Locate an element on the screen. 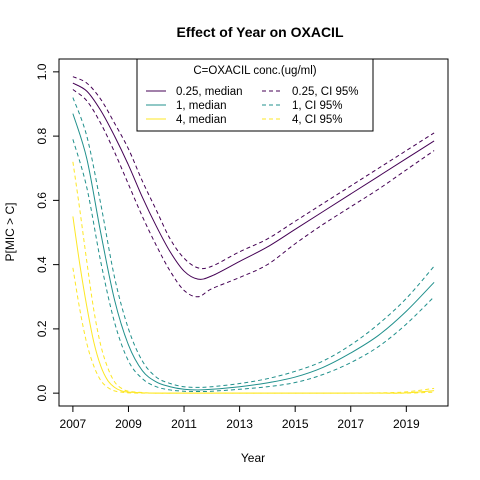  y-axis-label: P[MIC > C] is located at coordinates (10, 231).